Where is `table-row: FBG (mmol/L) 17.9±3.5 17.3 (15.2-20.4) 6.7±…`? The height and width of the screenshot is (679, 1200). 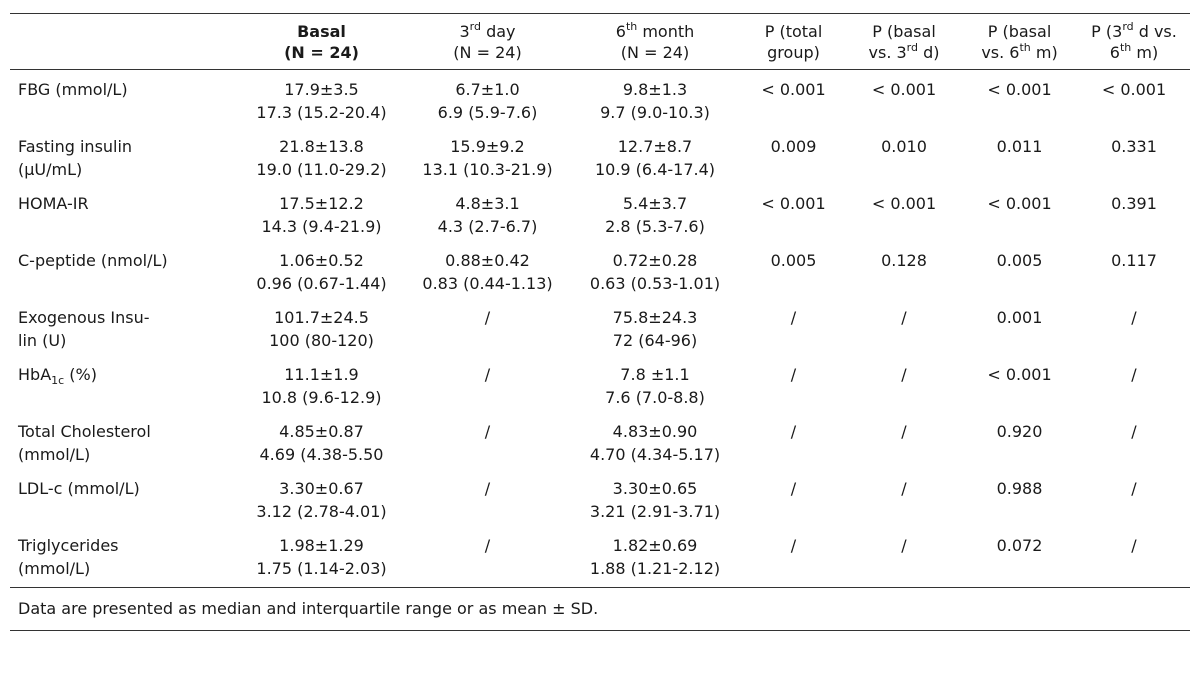
table-row: FBG (mmol/L) 17.9±3.5 17.3 (15.2-20.4) 6.7±… is located at coordinates (600, 97).